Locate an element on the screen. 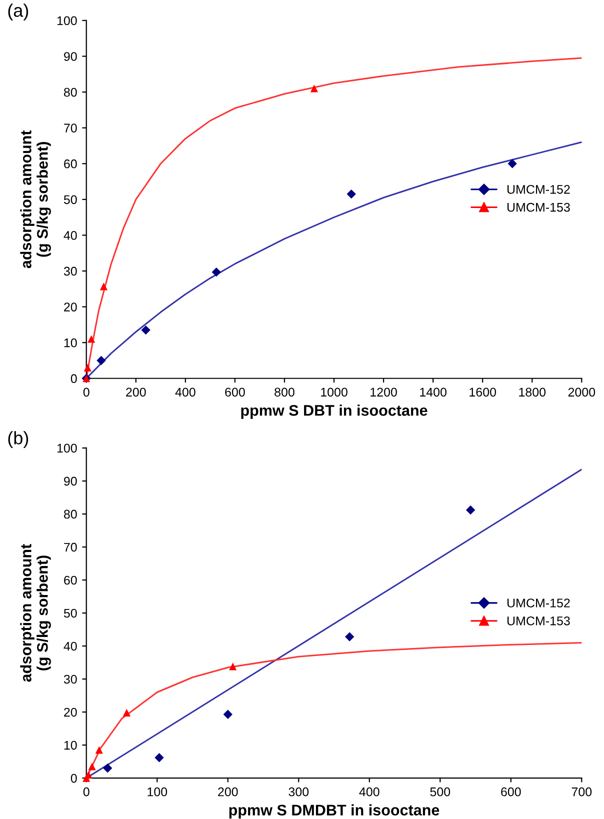 This screenshot has height=819, width=604. x-tick-label: 1000 is located at coordinates (334, 392).